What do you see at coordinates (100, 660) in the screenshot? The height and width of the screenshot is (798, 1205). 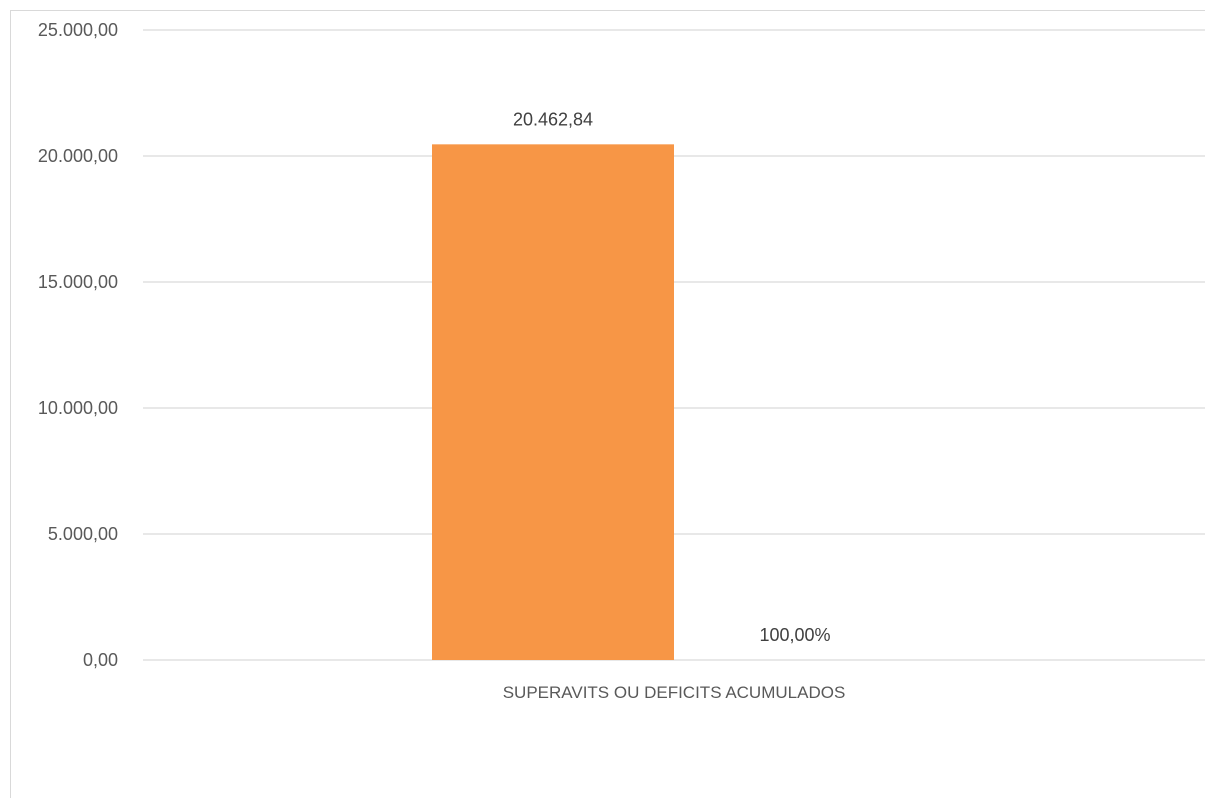 I see `y-tick-label: 0,00` at bounding box center [100, 660].